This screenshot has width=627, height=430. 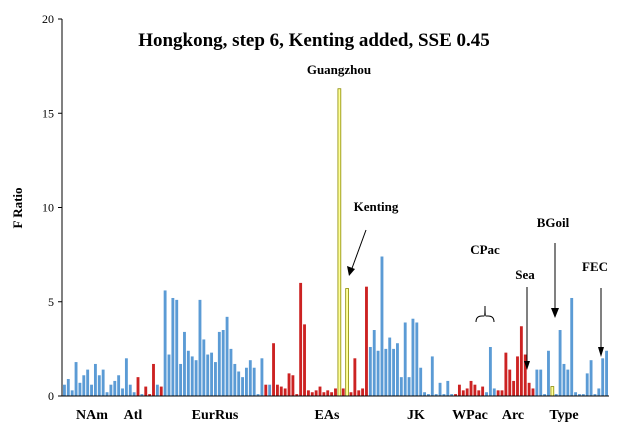 I want to click on y-tick-label: 20, so click(x=48, y=19).